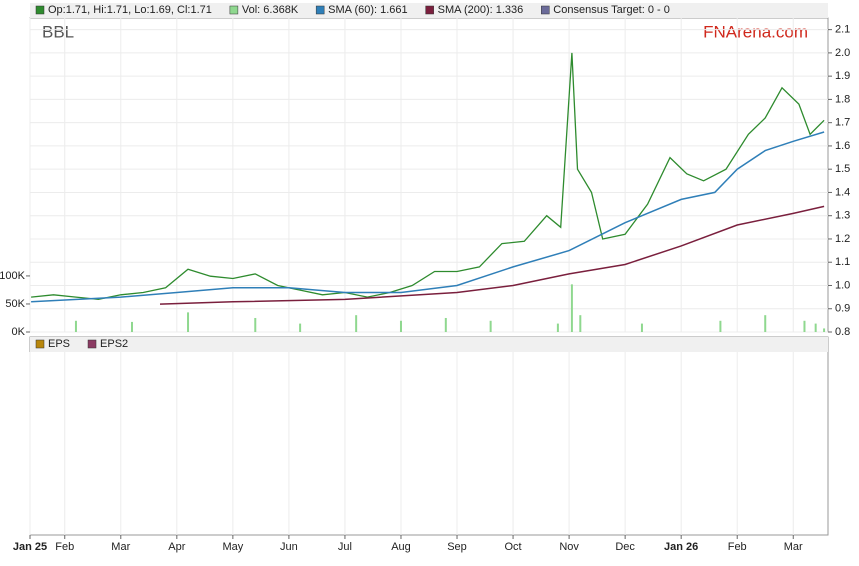 The height and width of the screenshot is (566, 859). What do you see at coordinates (232, 547) in the screenshot?
I see `x-tick-label: May` at bounding box center [232, 547].